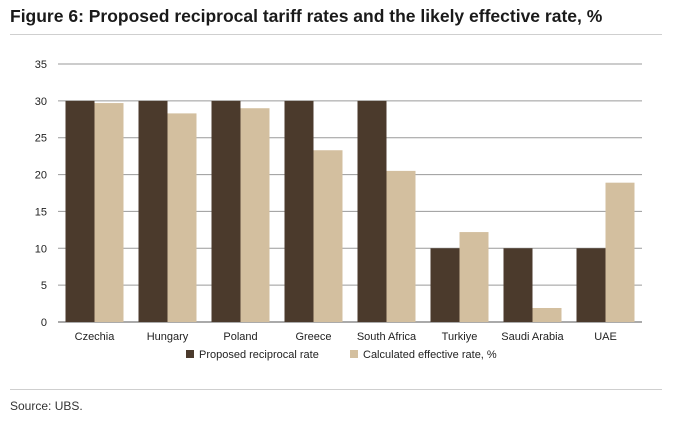 The image size is (684, 427). Describe the element at coordinates (95, 337) in the screenshot. I see `x-category-label: Czechia` at that location.